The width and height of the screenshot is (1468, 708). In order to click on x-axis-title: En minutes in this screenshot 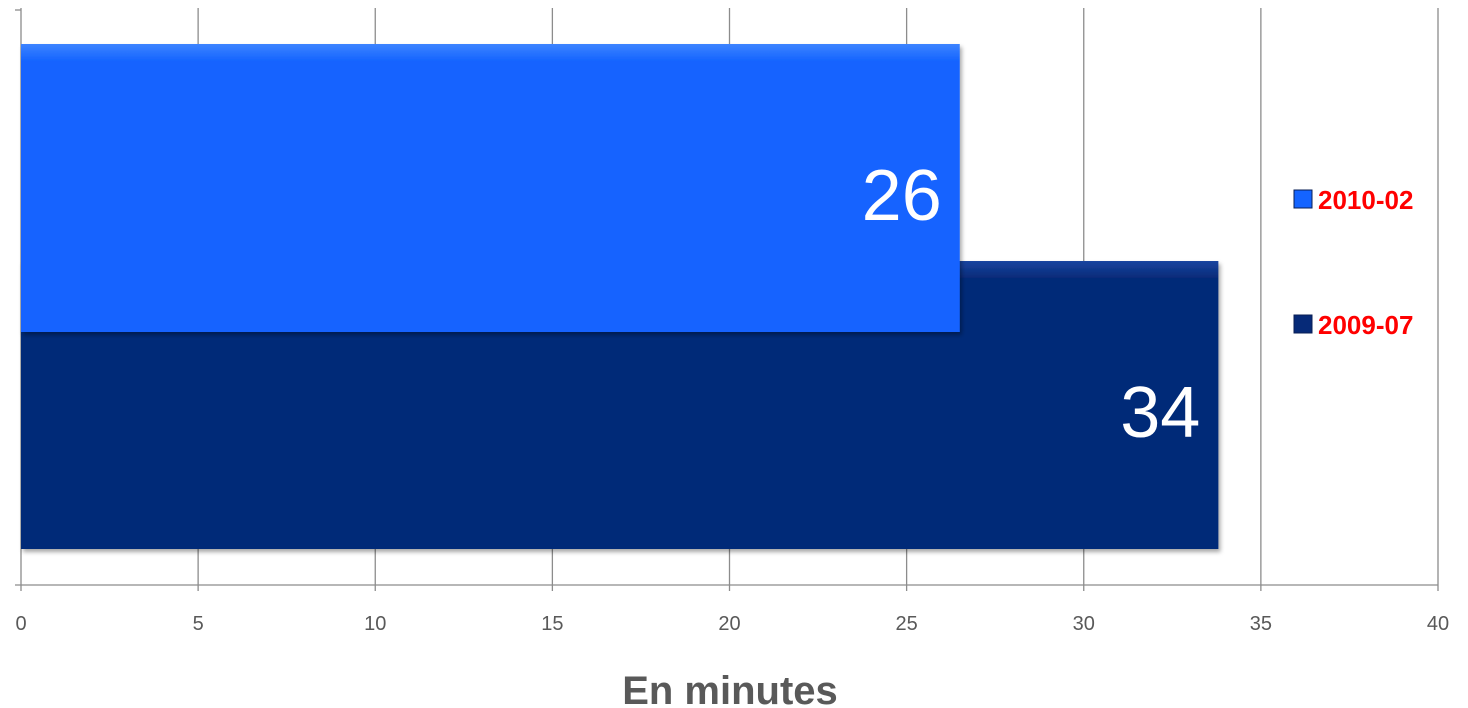, I will do `click(730, 688)`.